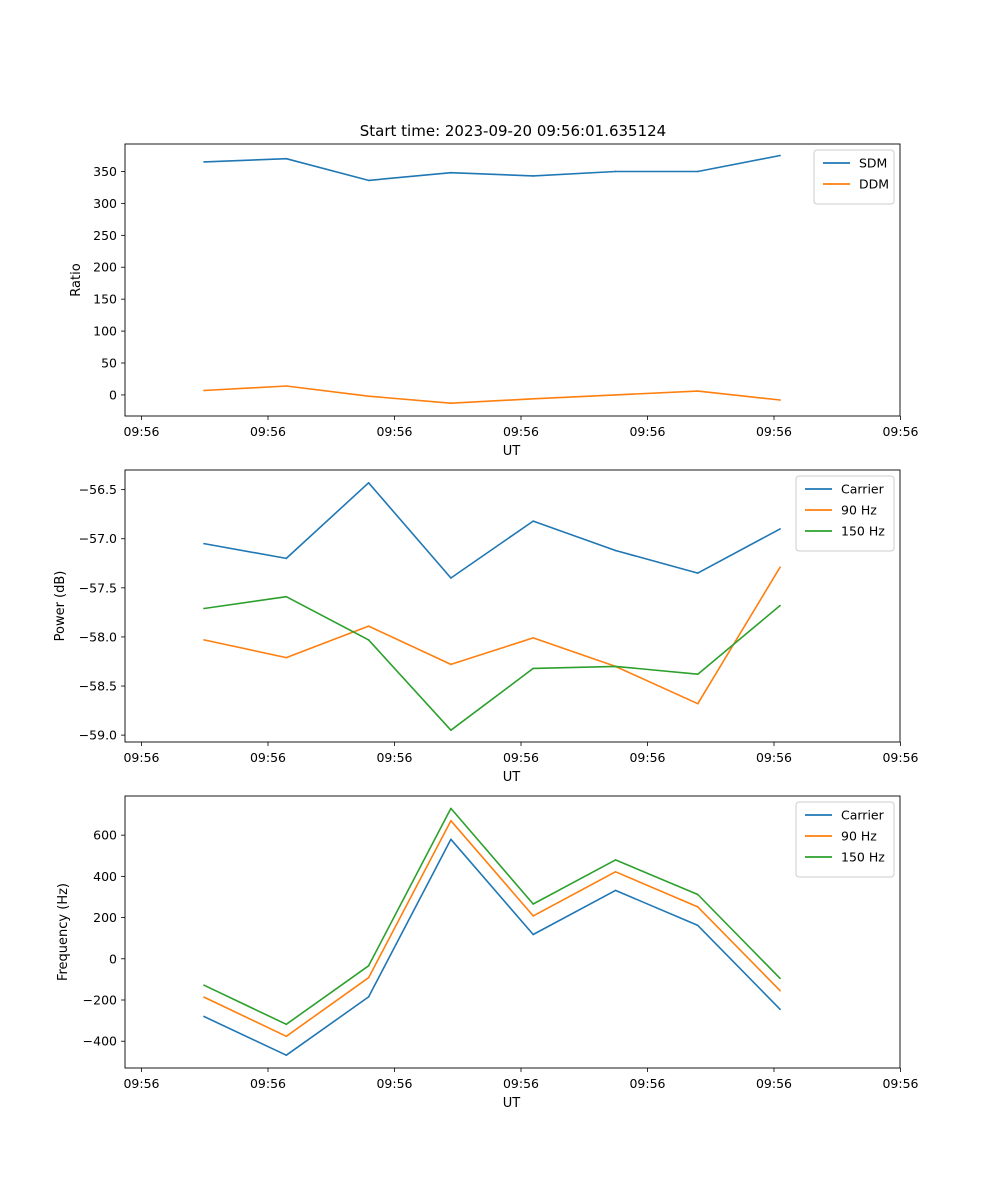  I want to click on chart-title: Start time: 2023-09-20 09:56:01.635124, so click(513, 131).